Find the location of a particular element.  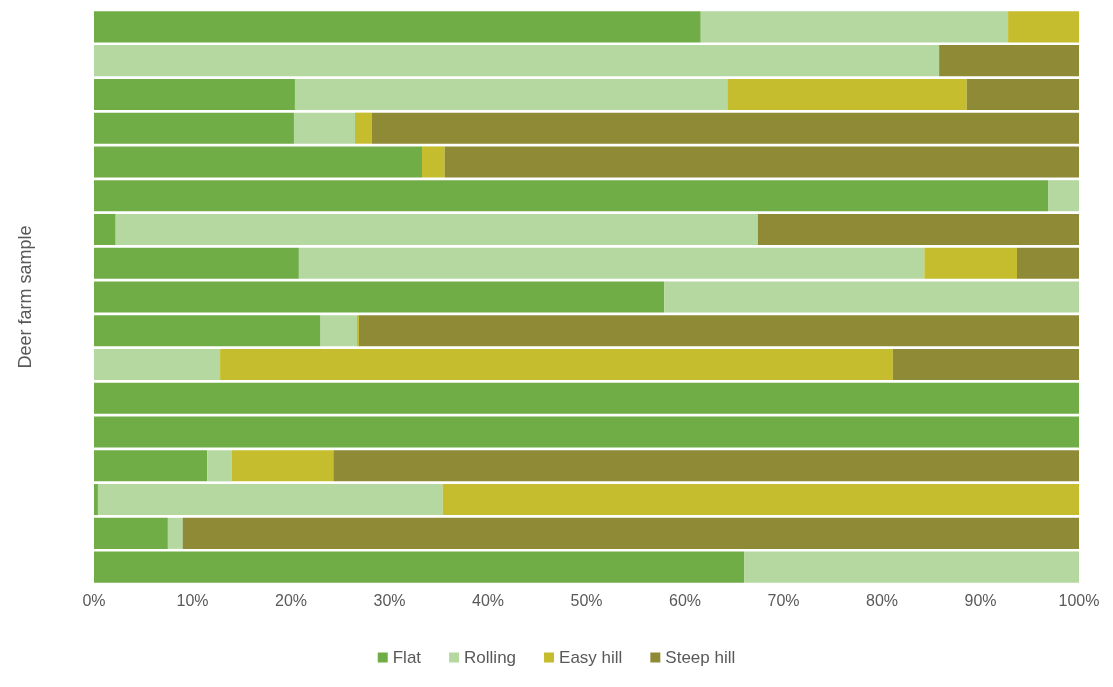

x-tick-label: 90% is located at coordinates (980, 600).